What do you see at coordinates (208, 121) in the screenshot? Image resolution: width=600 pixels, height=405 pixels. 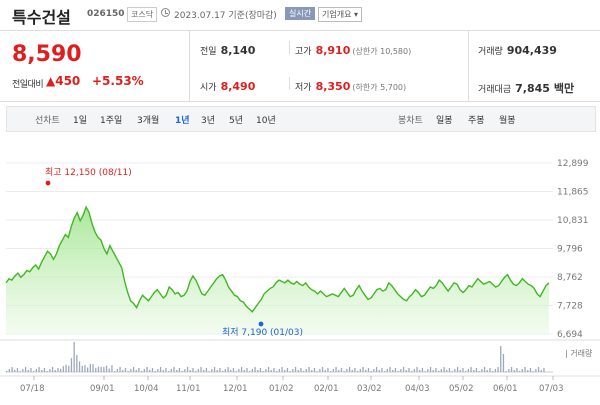 I see `range-3y: 3년` at bounding box center [208, 121].